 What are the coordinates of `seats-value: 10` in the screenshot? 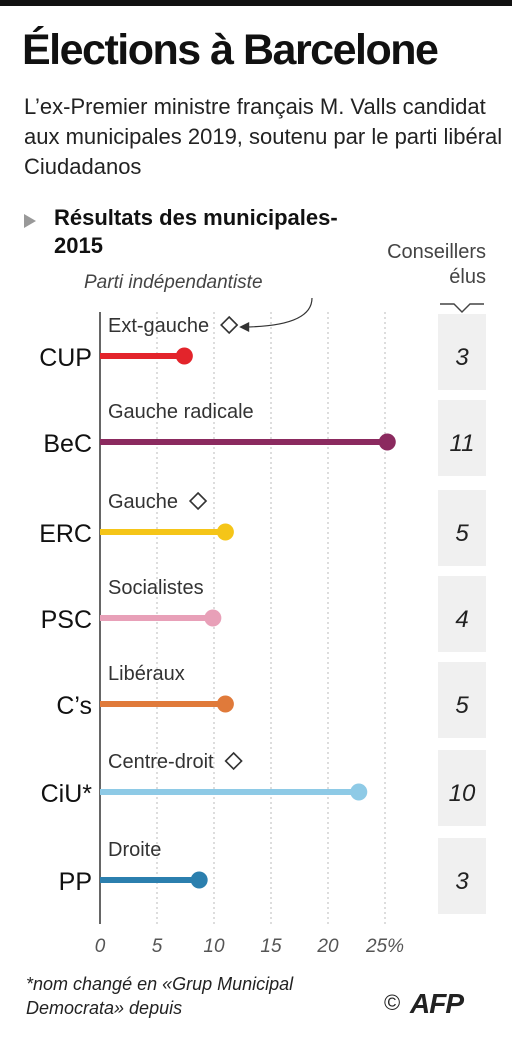 It's located at (462, 793).